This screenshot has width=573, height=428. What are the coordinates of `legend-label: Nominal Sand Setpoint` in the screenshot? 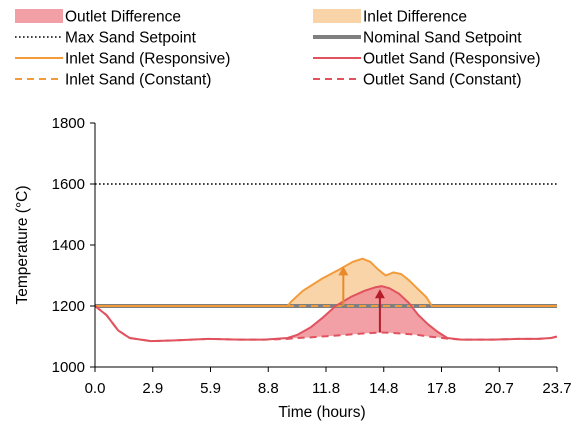 It's located at (442, 38).